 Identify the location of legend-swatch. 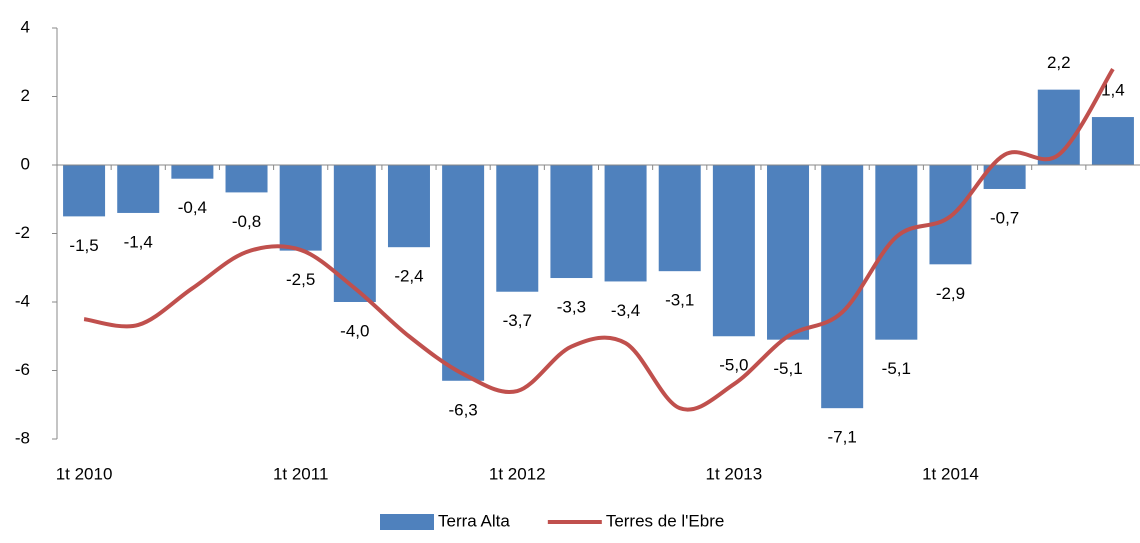
(407, 522).